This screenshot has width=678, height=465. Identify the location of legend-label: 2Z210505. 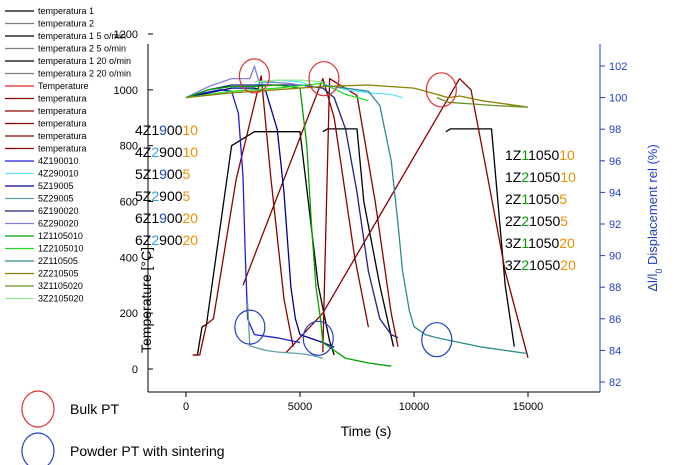
(58, 274).